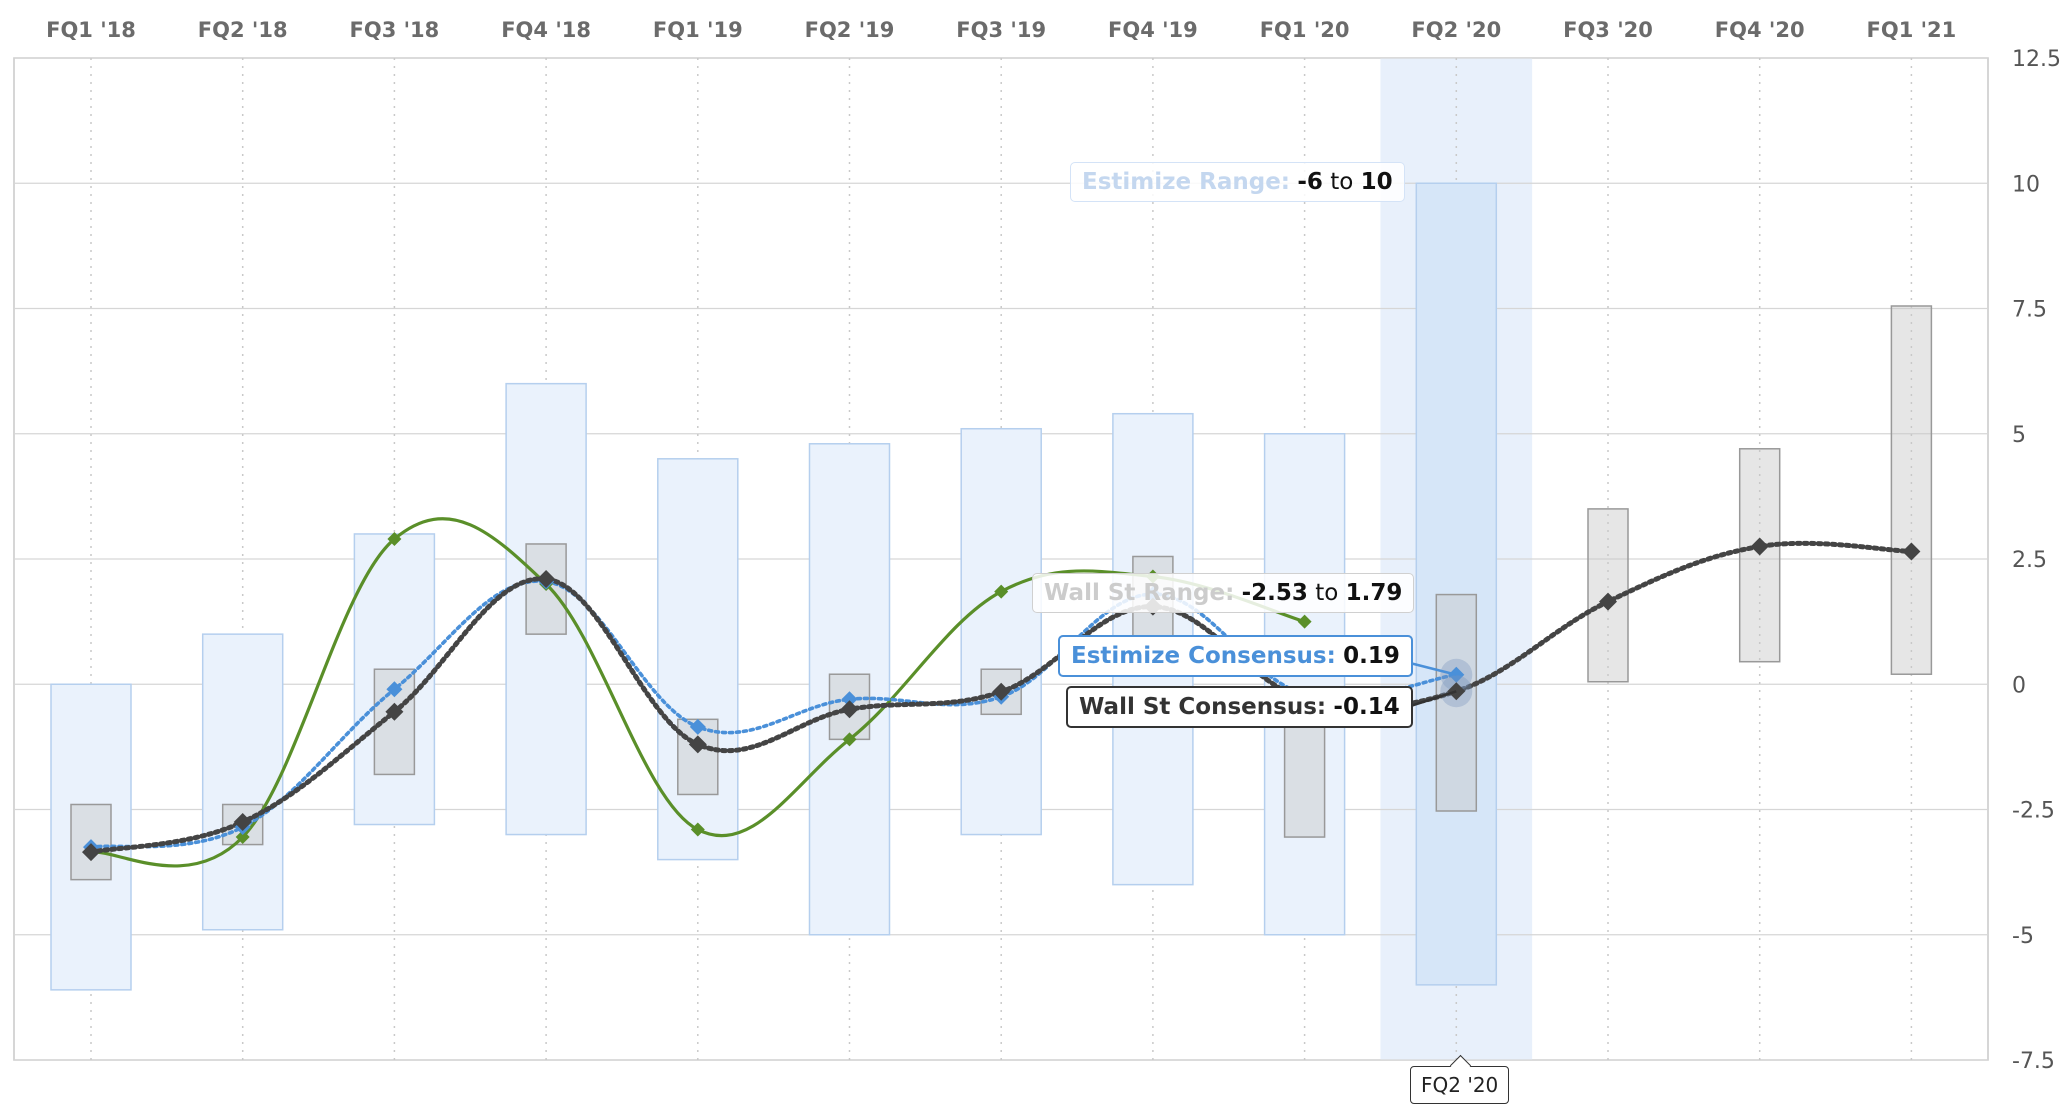 This screenshot has height=1120, width=2072. Describe the element at coordinates (1199, 656) in the screenshot. I see `tooltip-estimize-consensus-label: Estimize Consensus` at that location.